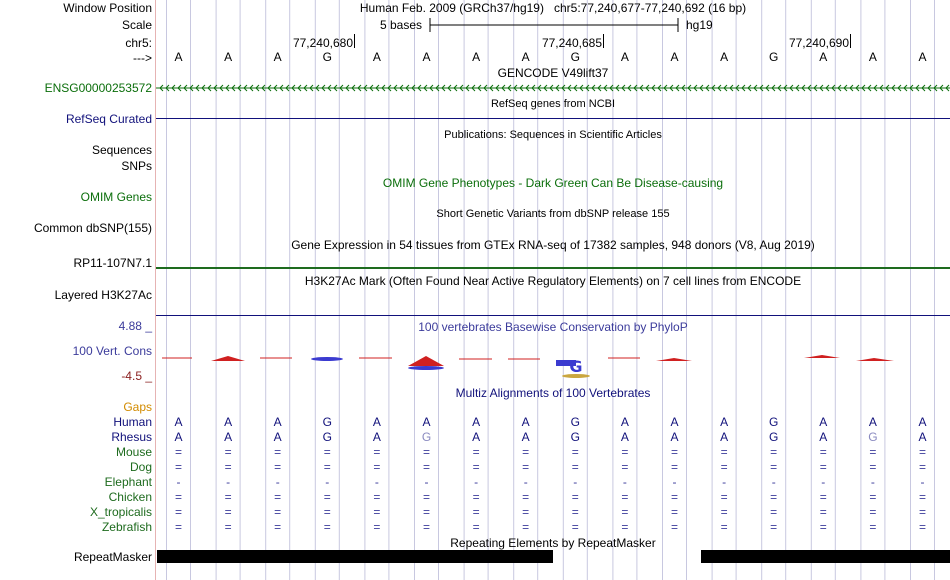  Describe the element at coordinates (126, 527) in the screenshot. I see `species-label: Zebrafish` at that location.